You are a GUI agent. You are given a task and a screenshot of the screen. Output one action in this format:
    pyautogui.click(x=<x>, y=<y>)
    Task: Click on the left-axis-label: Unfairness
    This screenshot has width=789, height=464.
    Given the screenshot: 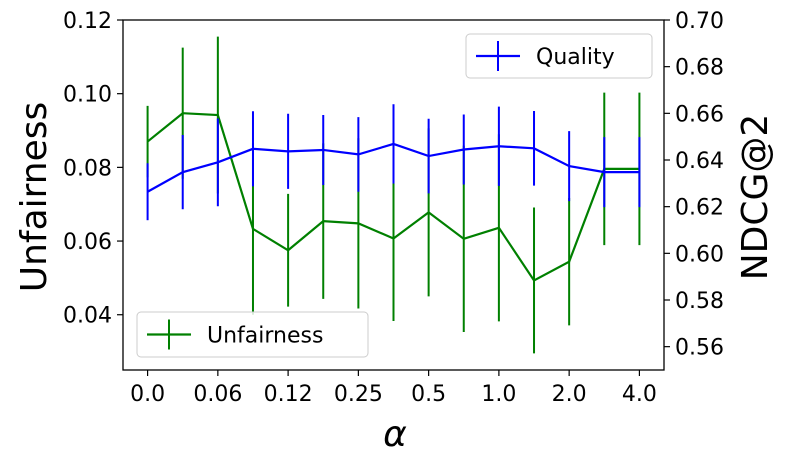 What is the action you would take?
    pyautogui.click(x=34, y=197)
    